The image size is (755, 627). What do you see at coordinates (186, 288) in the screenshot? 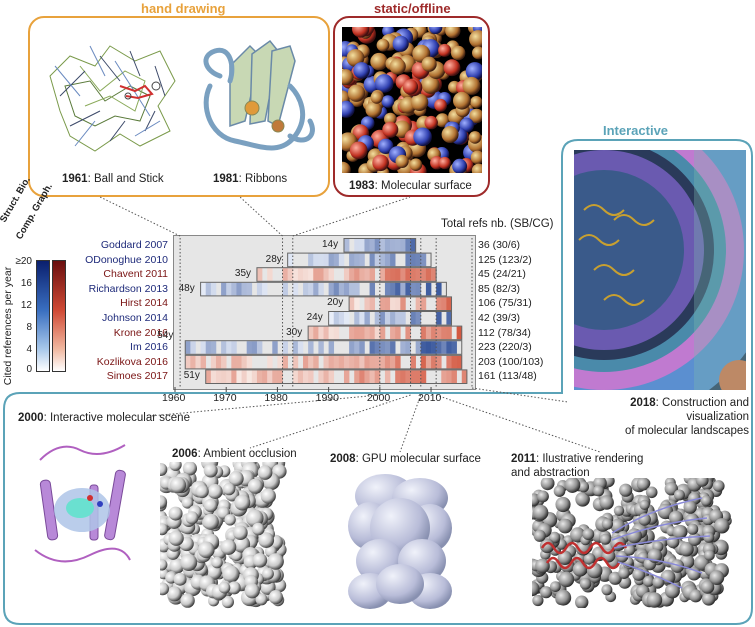
I see `span-label: 48y` at bounding box center [186, 288].